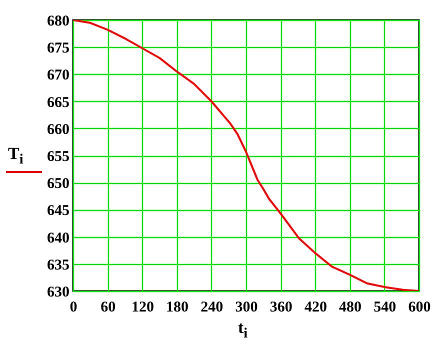  Describe the element at coordinates (58, 130) in the screenshot. I see `y-tick-label: 660` at that location.